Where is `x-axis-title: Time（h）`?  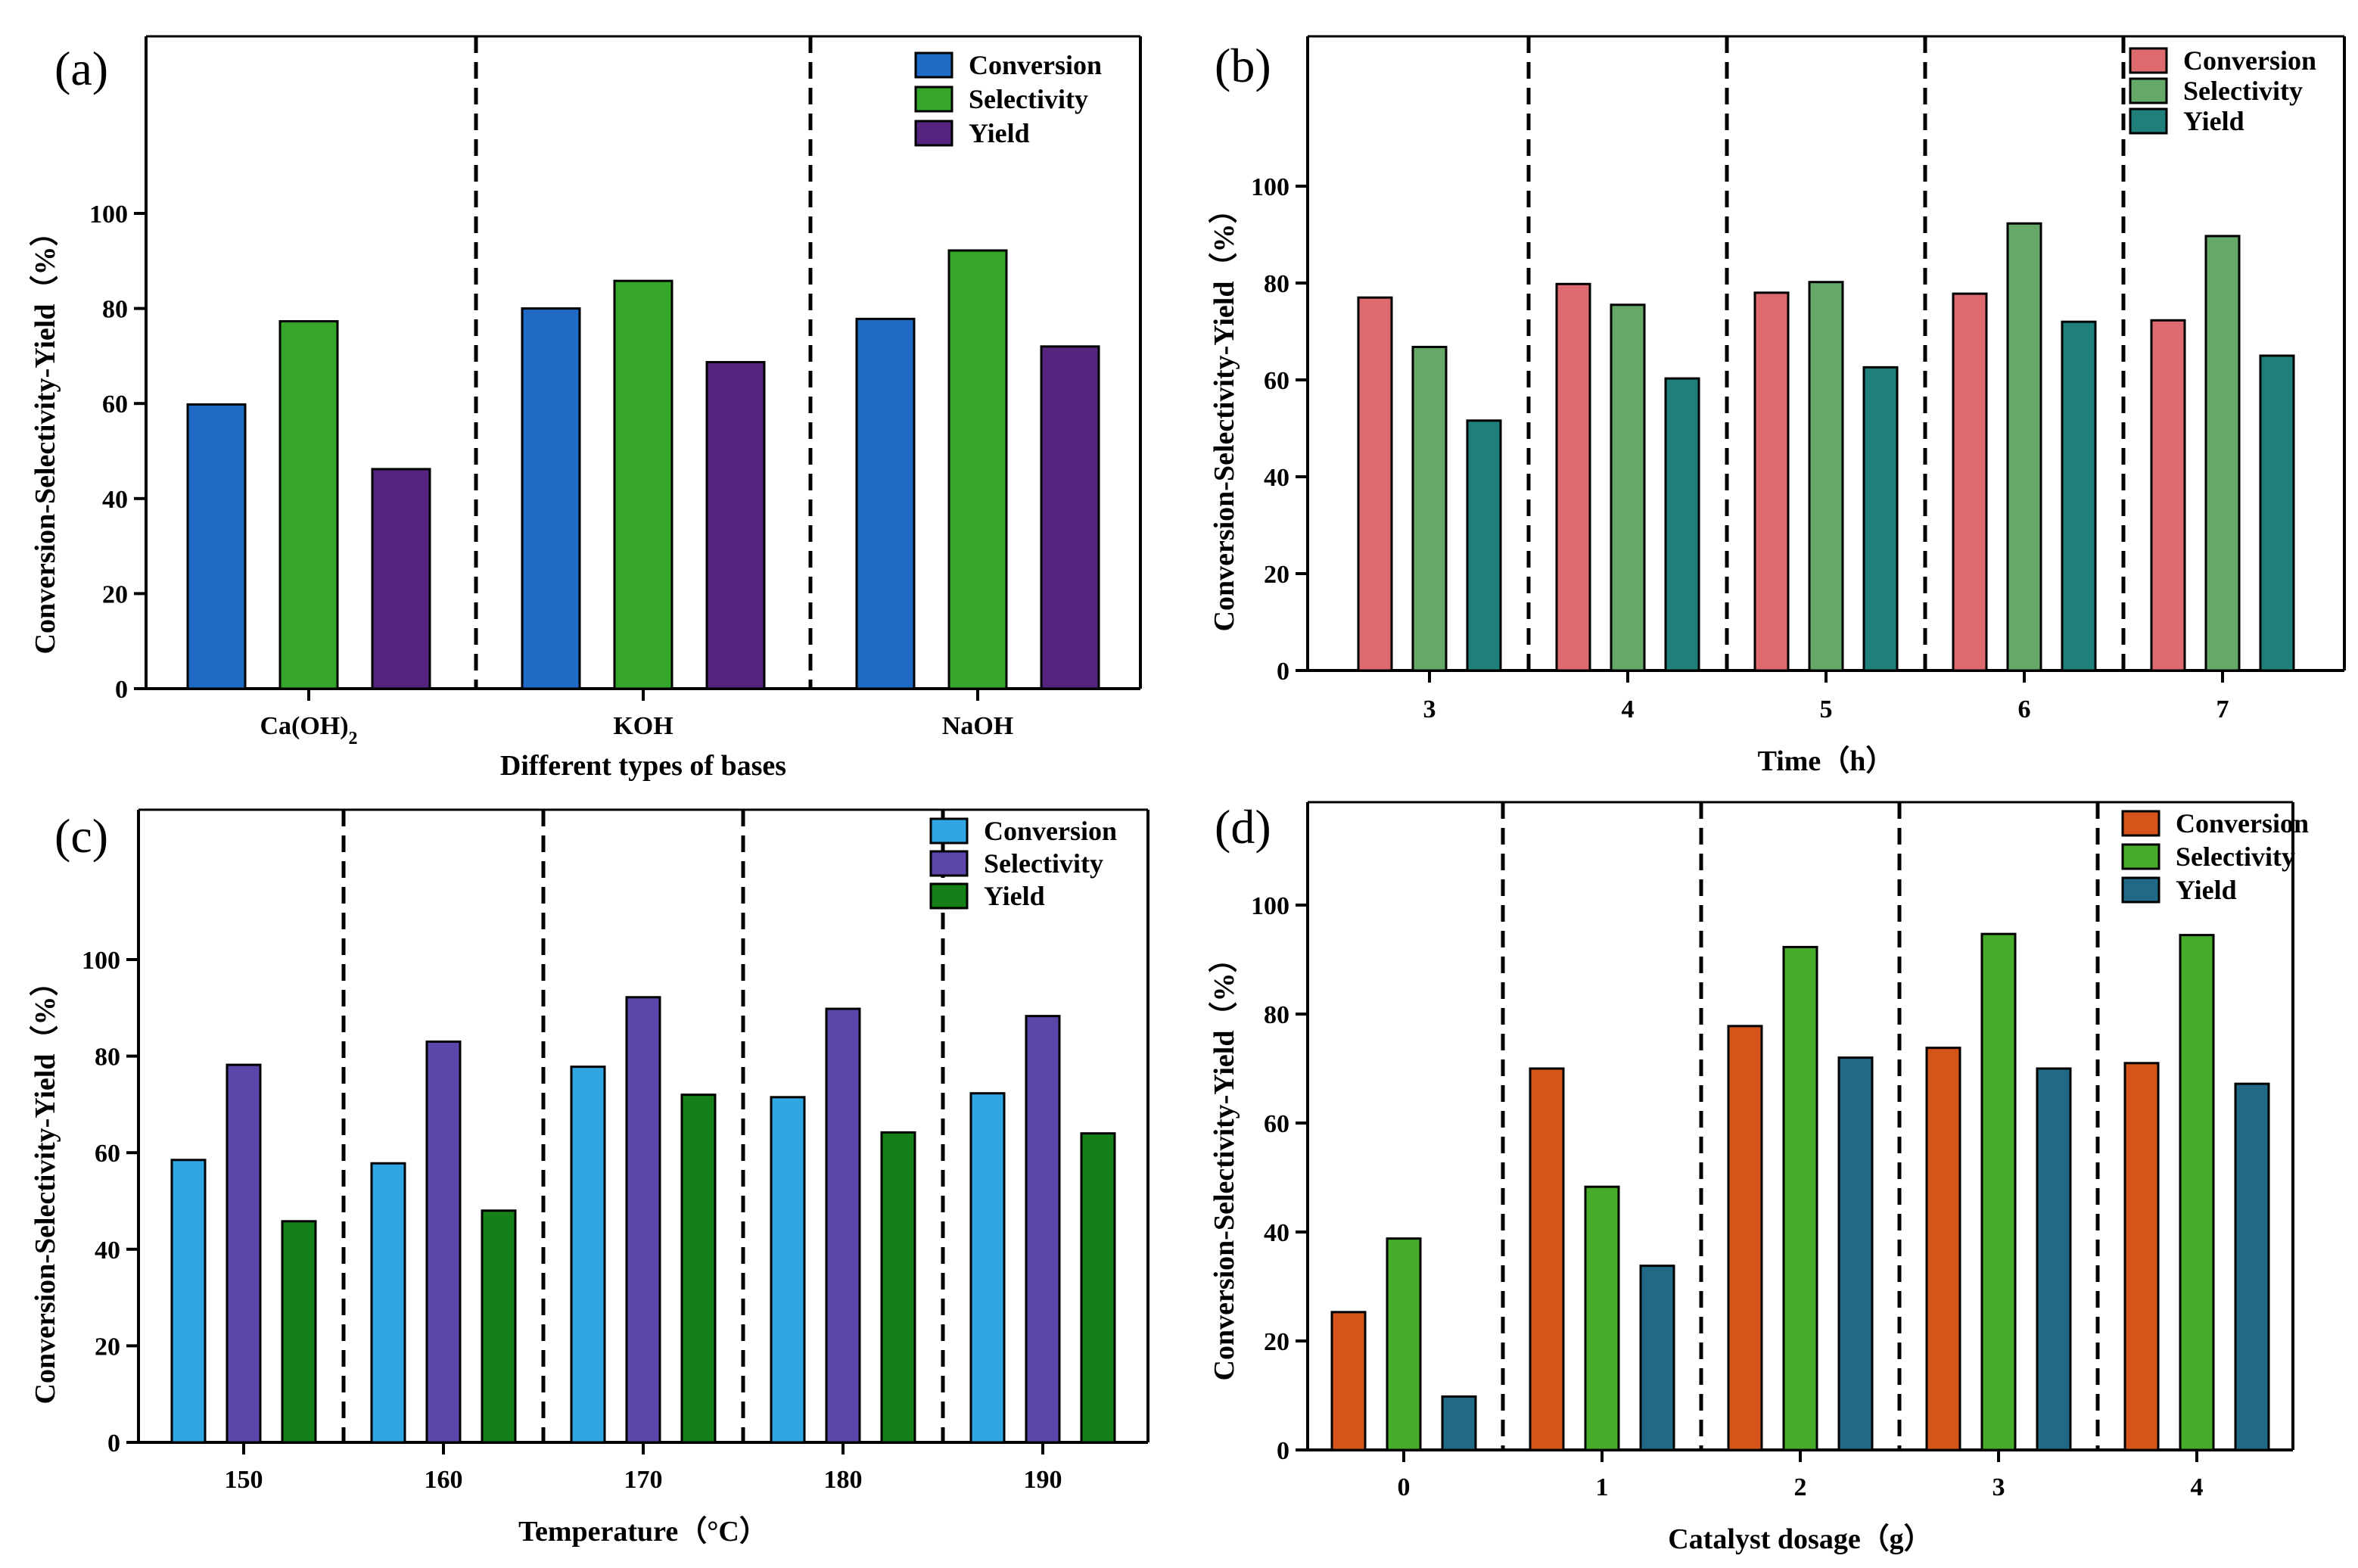 x-axis-title: Time（h） is located at coordinates (1826, 761).